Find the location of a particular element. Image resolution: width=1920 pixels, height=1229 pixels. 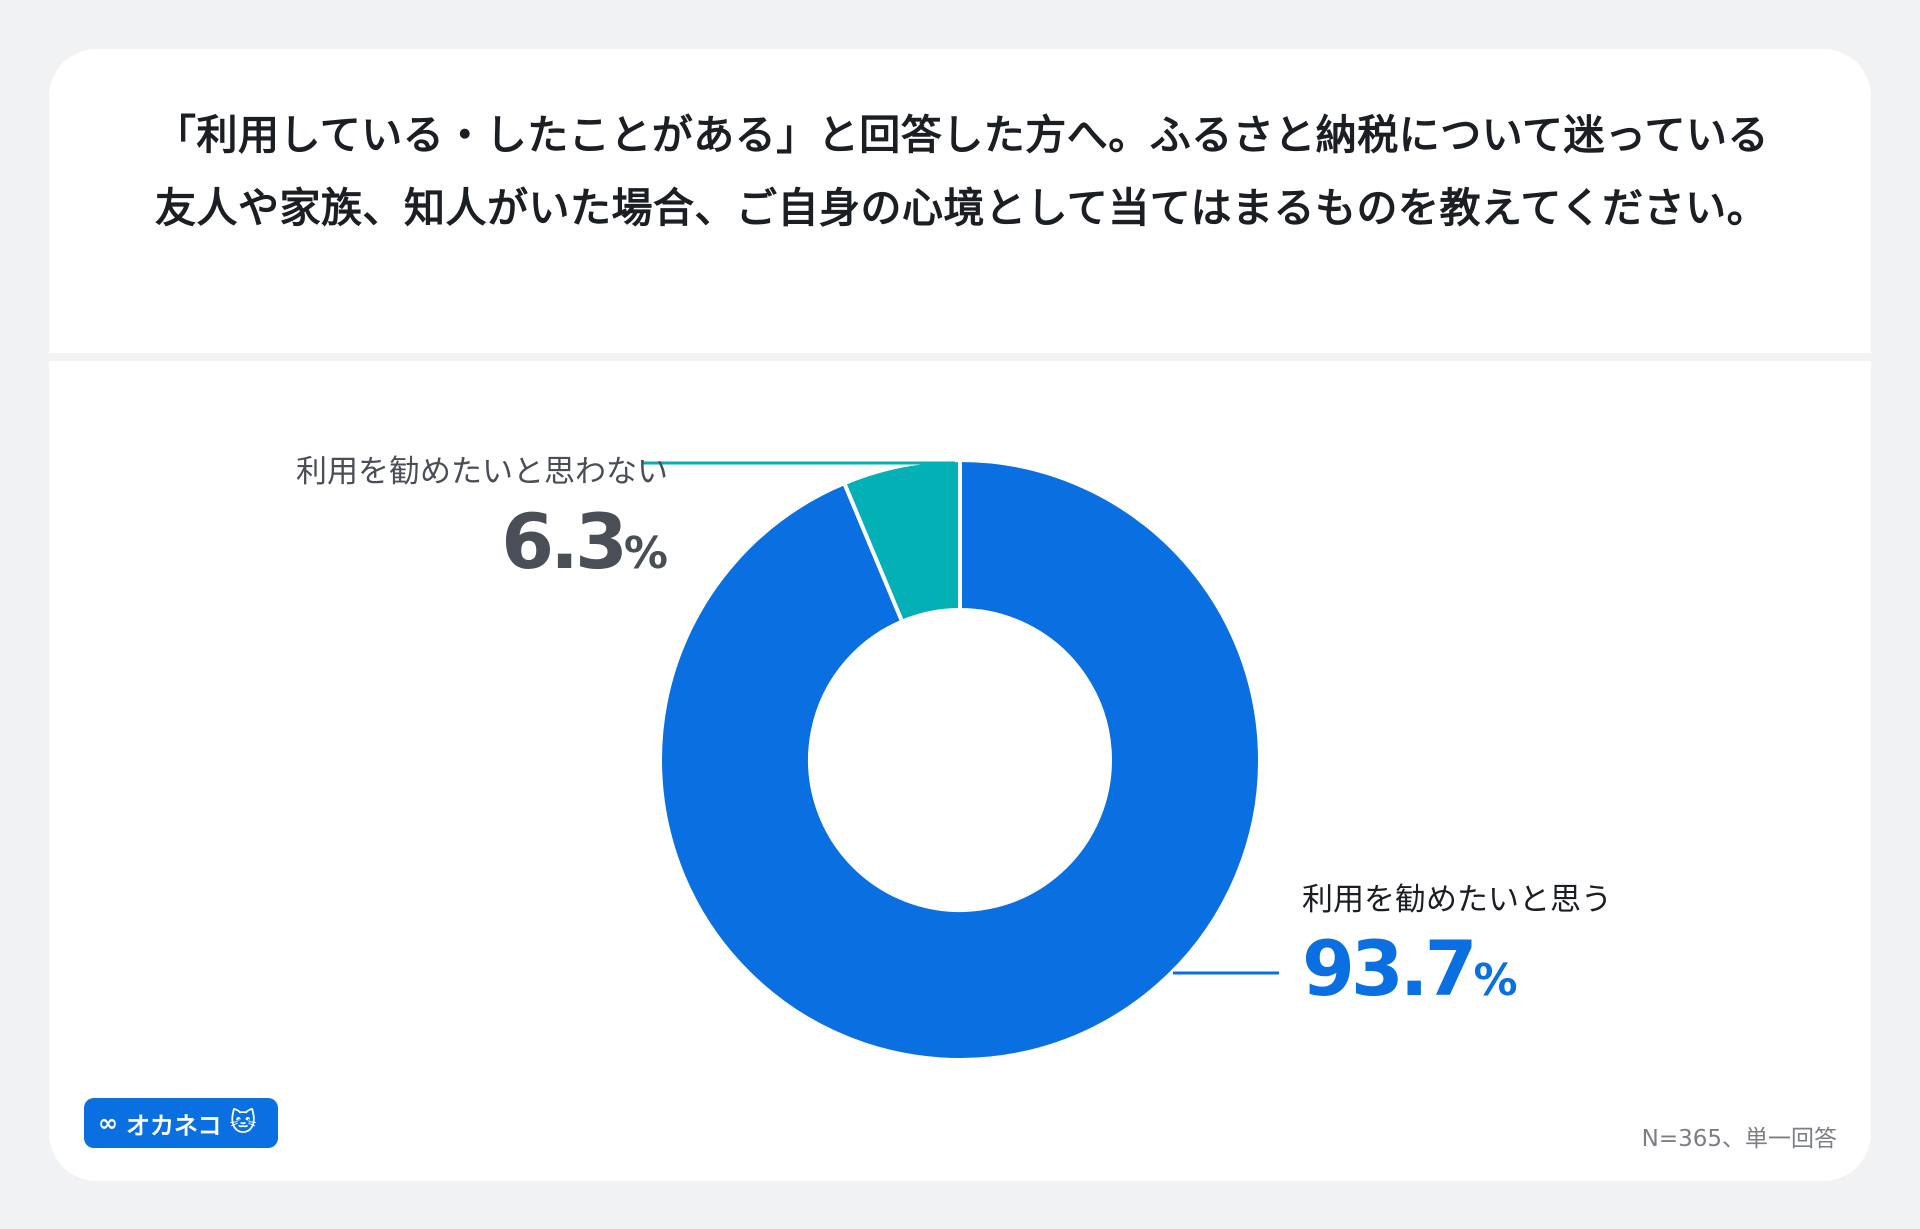

okaneko-logo: ∞ オカネコ 🐱 is located at coordinates (181, 1123).